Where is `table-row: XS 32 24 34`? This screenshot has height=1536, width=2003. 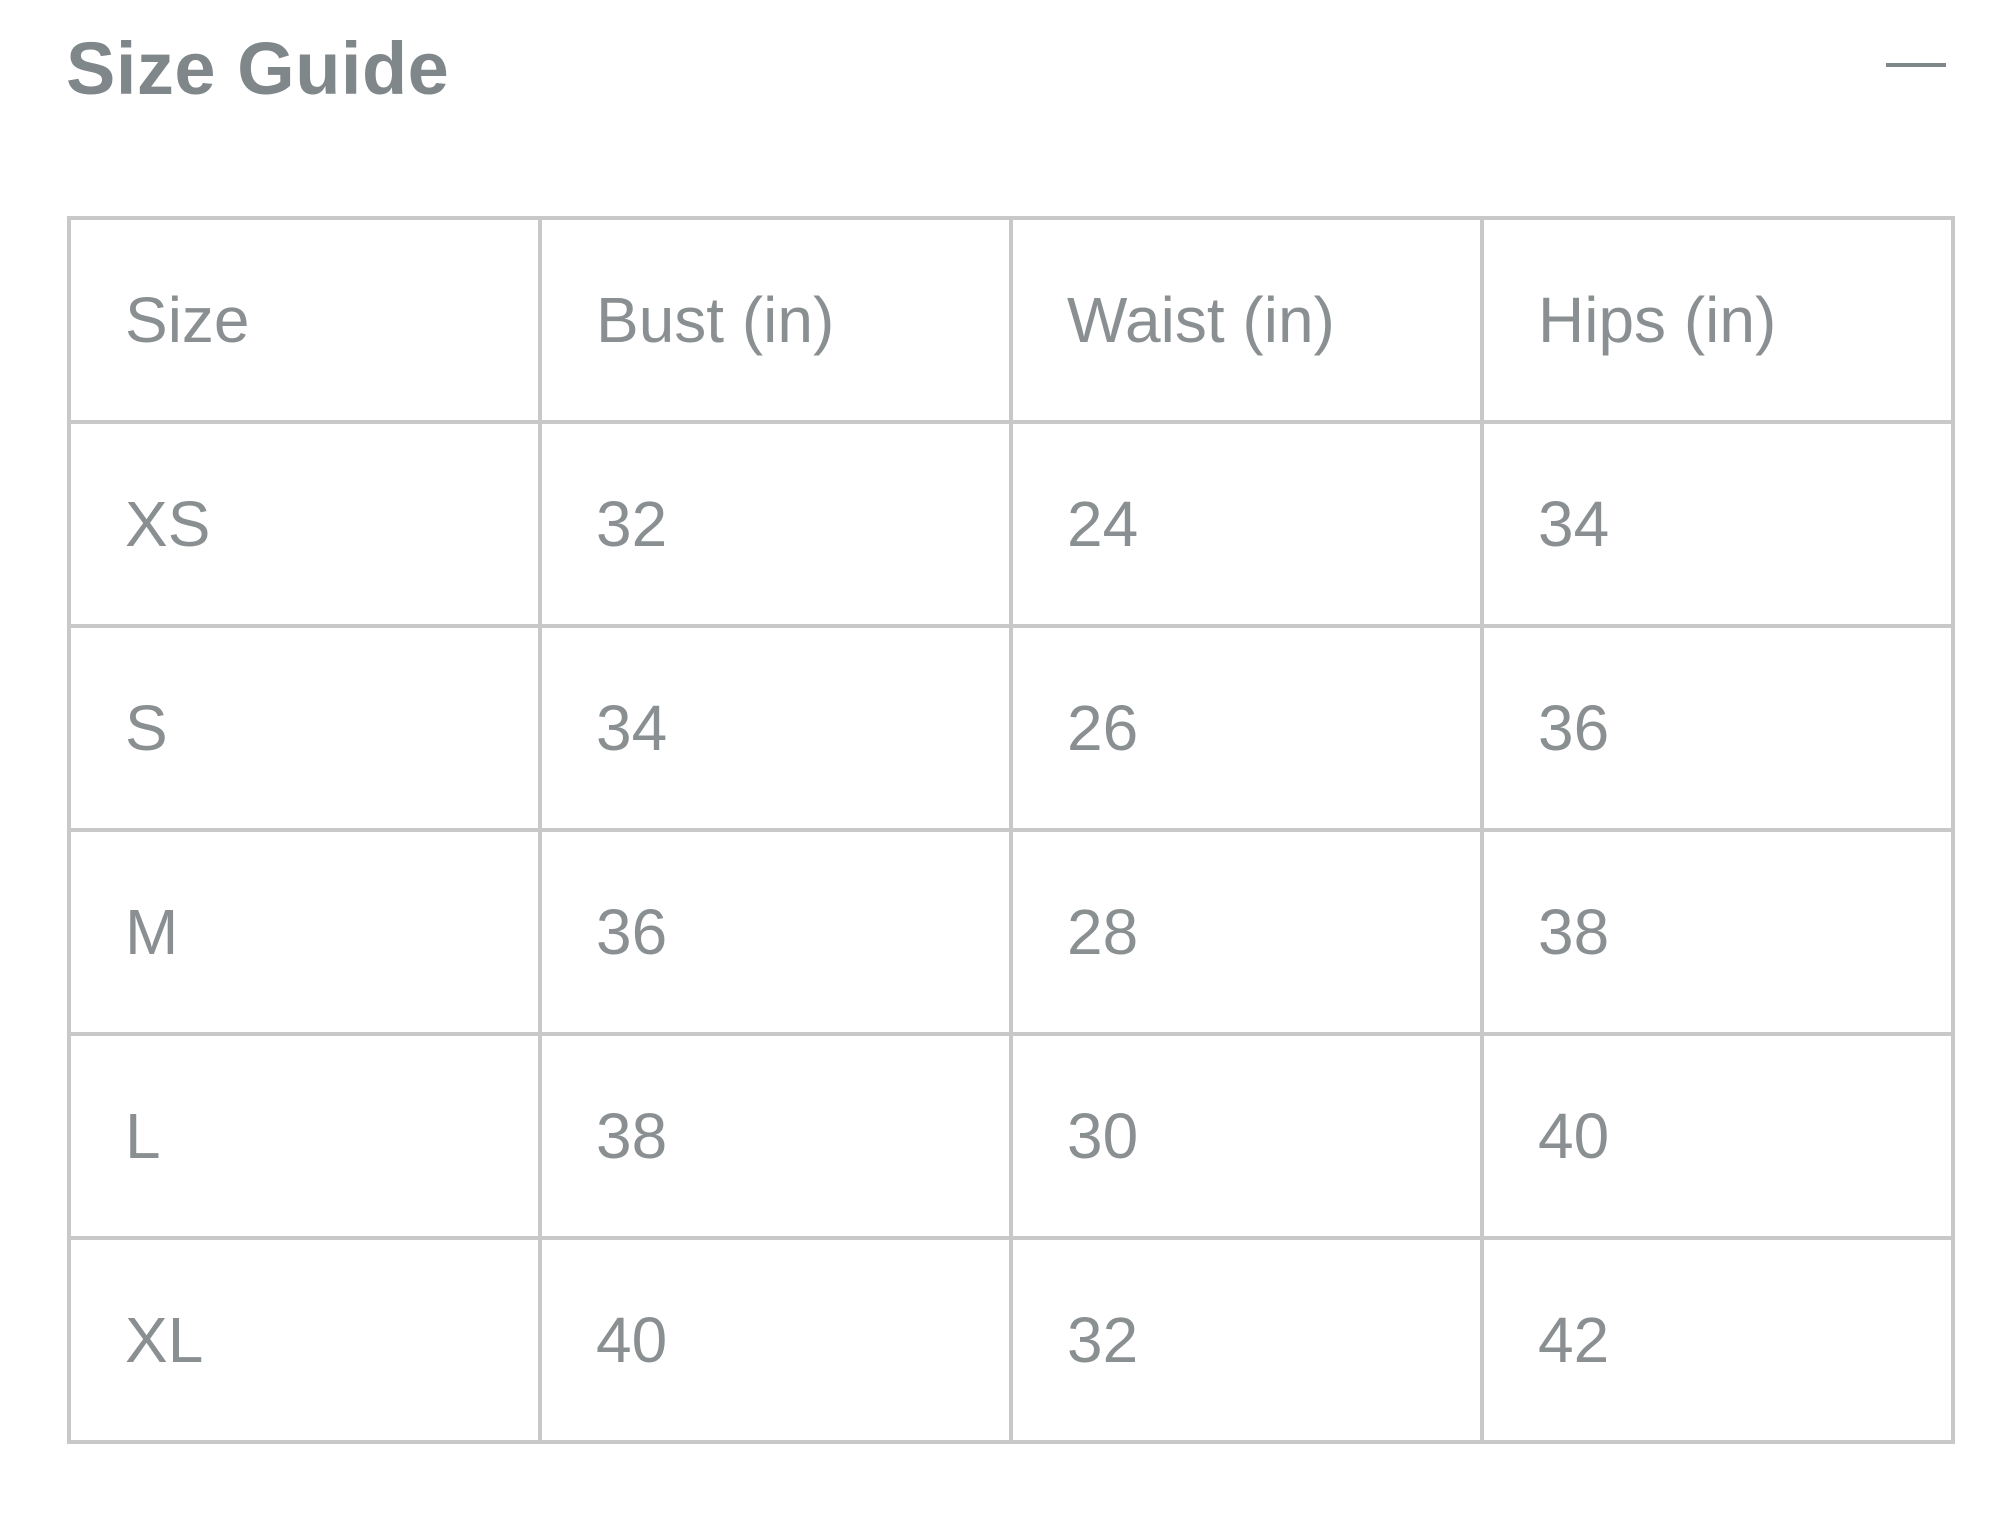 table-row: XS 32 24 34 is located at coordinates (1011, 524).